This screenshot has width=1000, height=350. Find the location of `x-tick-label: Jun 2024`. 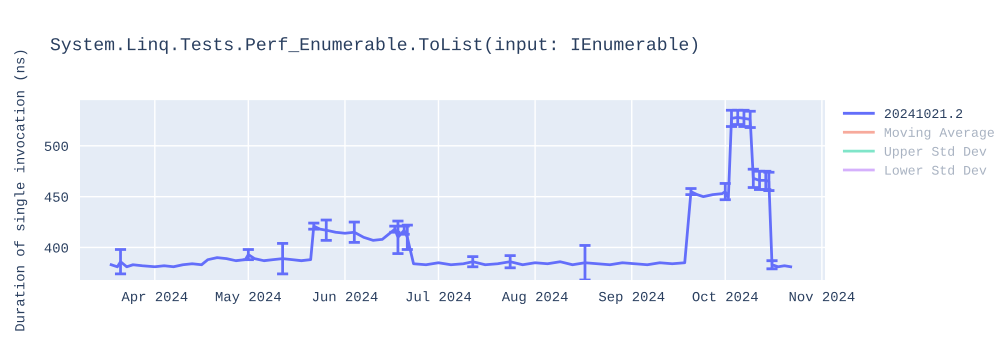

x-tick-label: Jun 2024 is located at coordinates (345, 297).